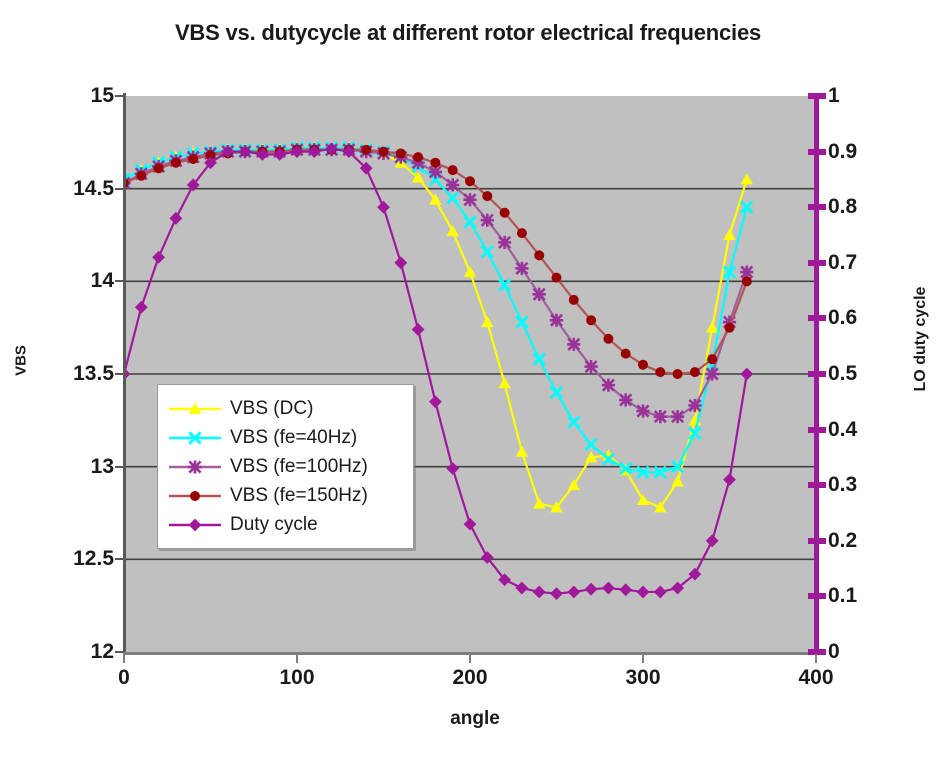 The height and width of the screenshot is (761, 936). I want to click on x-axis-label: angle, so click(475, 718).